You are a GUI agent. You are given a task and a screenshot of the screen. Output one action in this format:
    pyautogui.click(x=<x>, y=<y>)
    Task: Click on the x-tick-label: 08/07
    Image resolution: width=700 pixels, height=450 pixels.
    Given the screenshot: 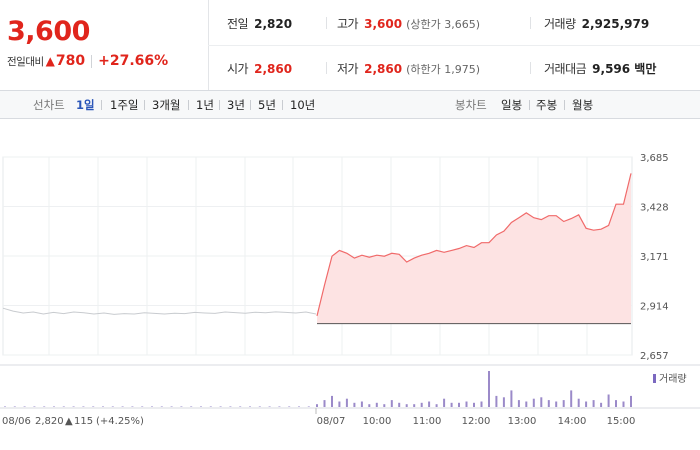 What is the action you would take?
    pyautogui.click(x=331, y=421)
    